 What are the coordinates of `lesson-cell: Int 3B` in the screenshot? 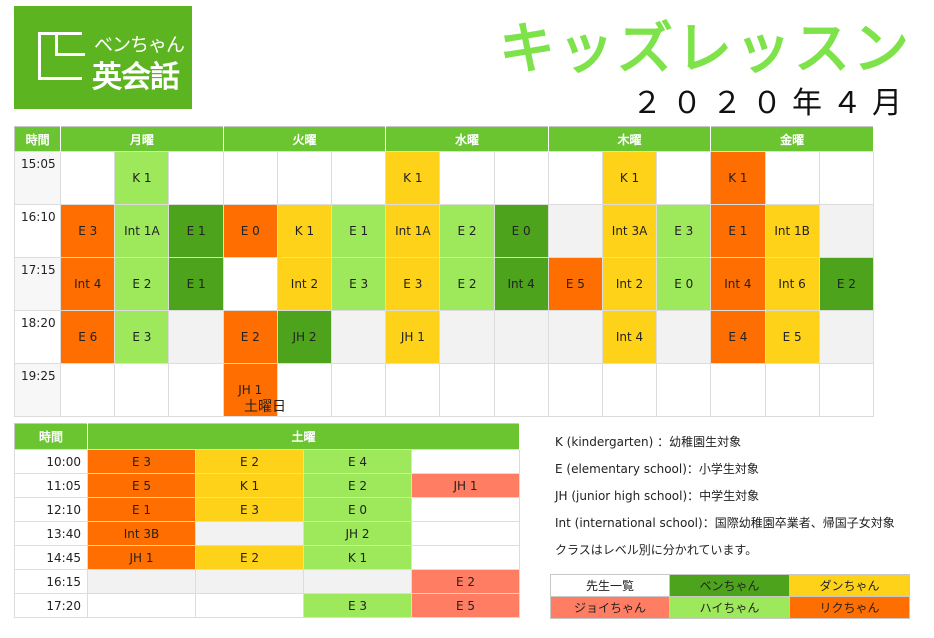 It's located at (141, 533).